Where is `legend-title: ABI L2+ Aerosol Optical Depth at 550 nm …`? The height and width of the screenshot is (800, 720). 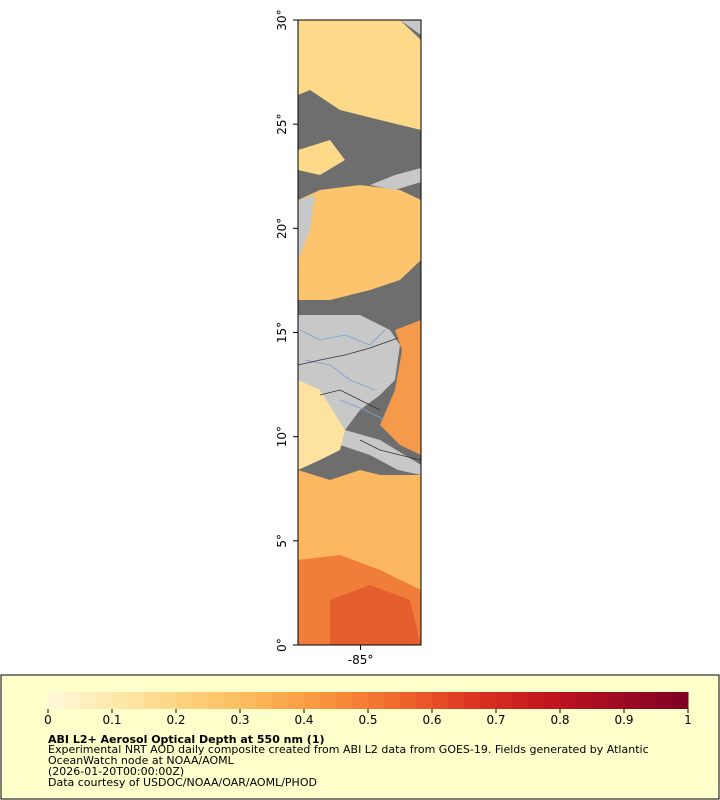 legend-title: ABI L2+ Aerosol Optical Depth at 550 nm … is located at coordinates (186, 739).